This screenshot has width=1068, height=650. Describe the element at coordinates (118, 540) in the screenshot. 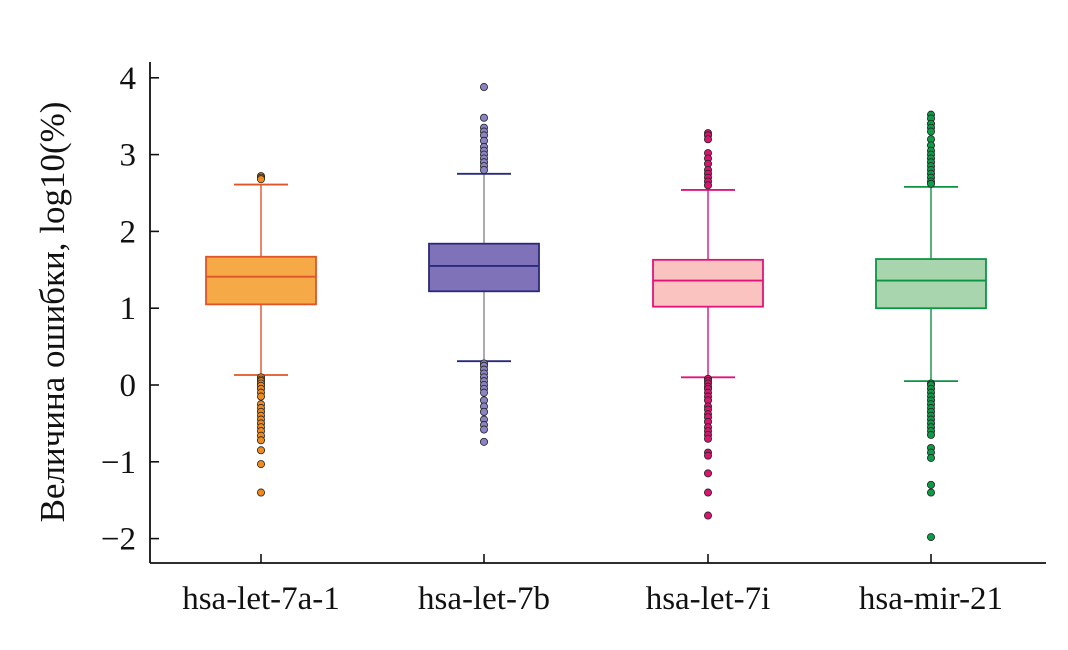

I see `y-tick-label: −2` at that location.